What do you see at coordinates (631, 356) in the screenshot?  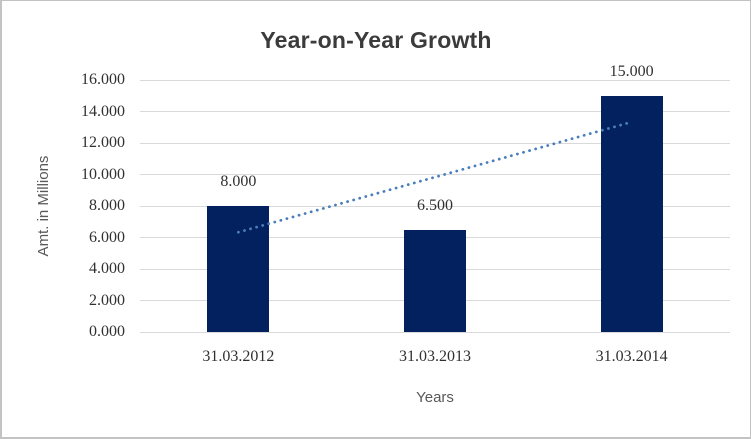 I see `x-category-label: 31.03.2014` at bounding box center [631, 356].